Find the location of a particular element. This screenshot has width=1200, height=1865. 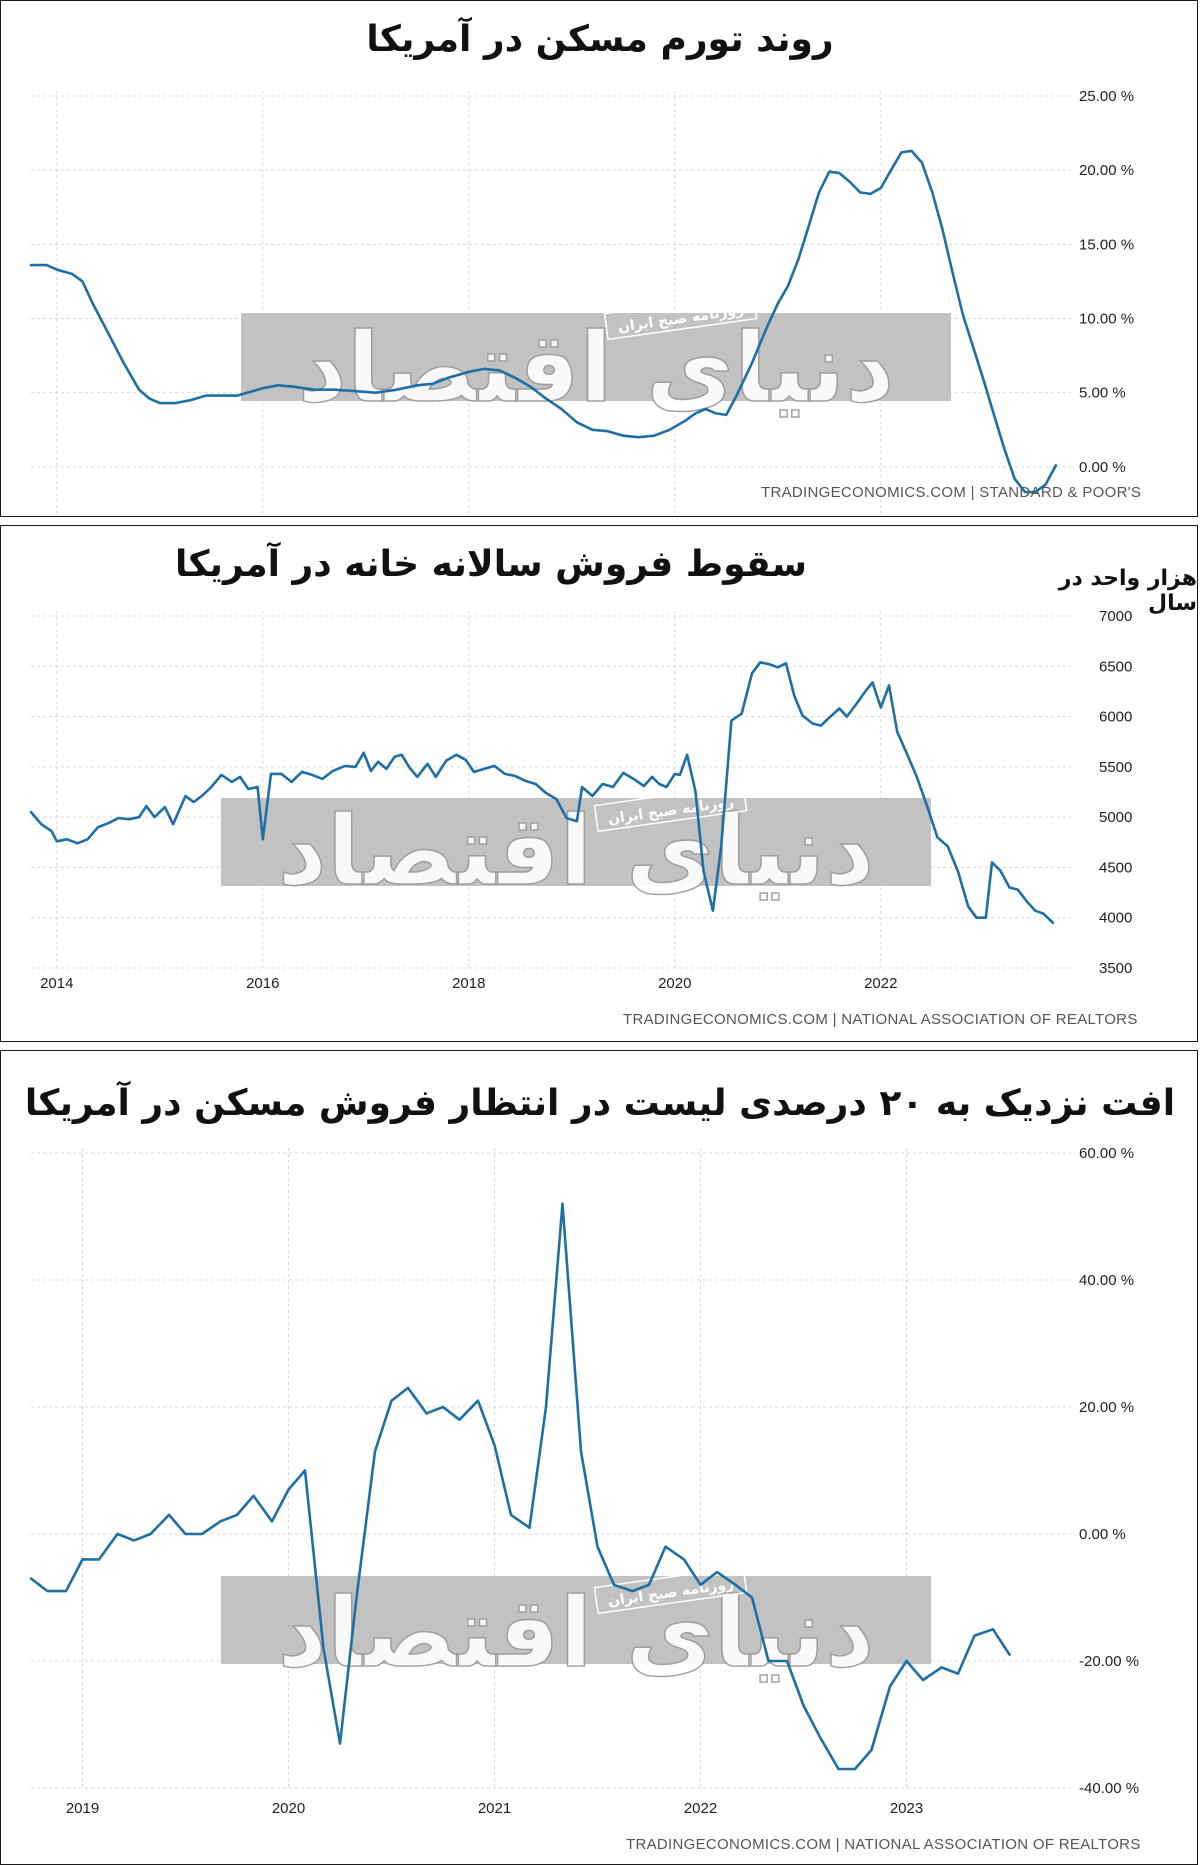

y-tick-label: 60.00 % is located at coordinates (1106, 1153).